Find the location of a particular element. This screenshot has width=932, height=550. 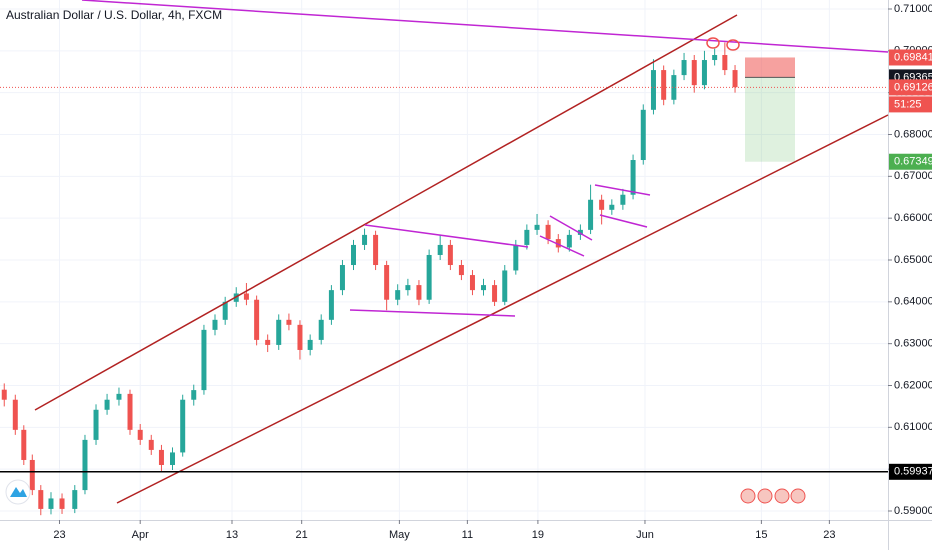

risk-zone is located at coordinates (770, 67).